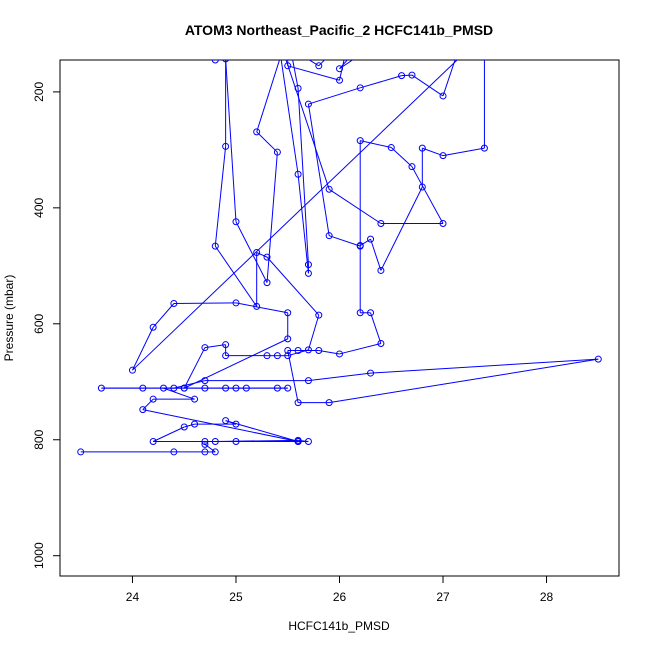 The image size is (650, 650). What do you see at coordinates (46, 325) in the screenshot?
I see `y-axis: 200 400 600 800 1000` at bounding box center [46, 325].